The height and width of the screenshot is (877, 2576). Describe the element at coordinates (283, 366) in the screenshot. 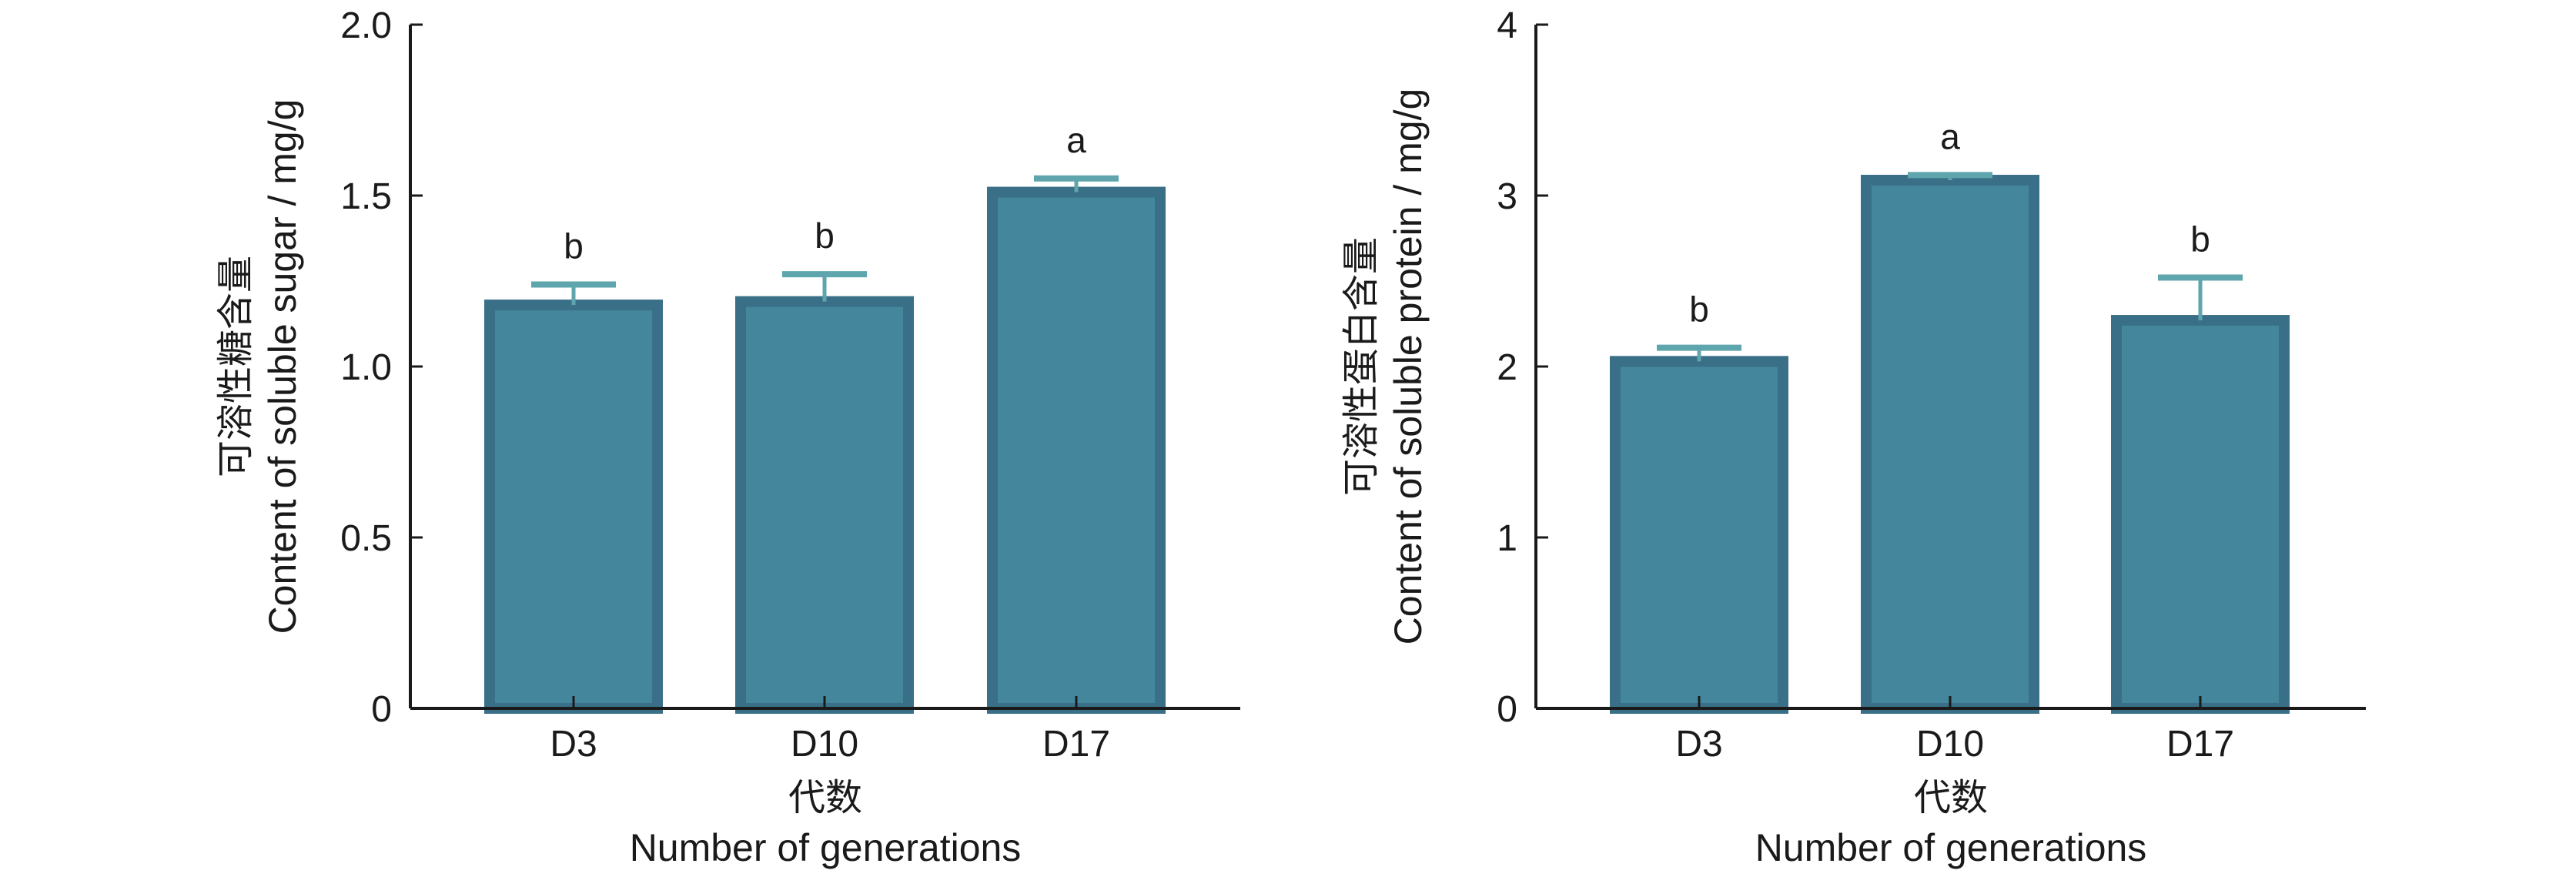

I see `y-axis-title: Content of soluble sugar / mg/g` at that location.